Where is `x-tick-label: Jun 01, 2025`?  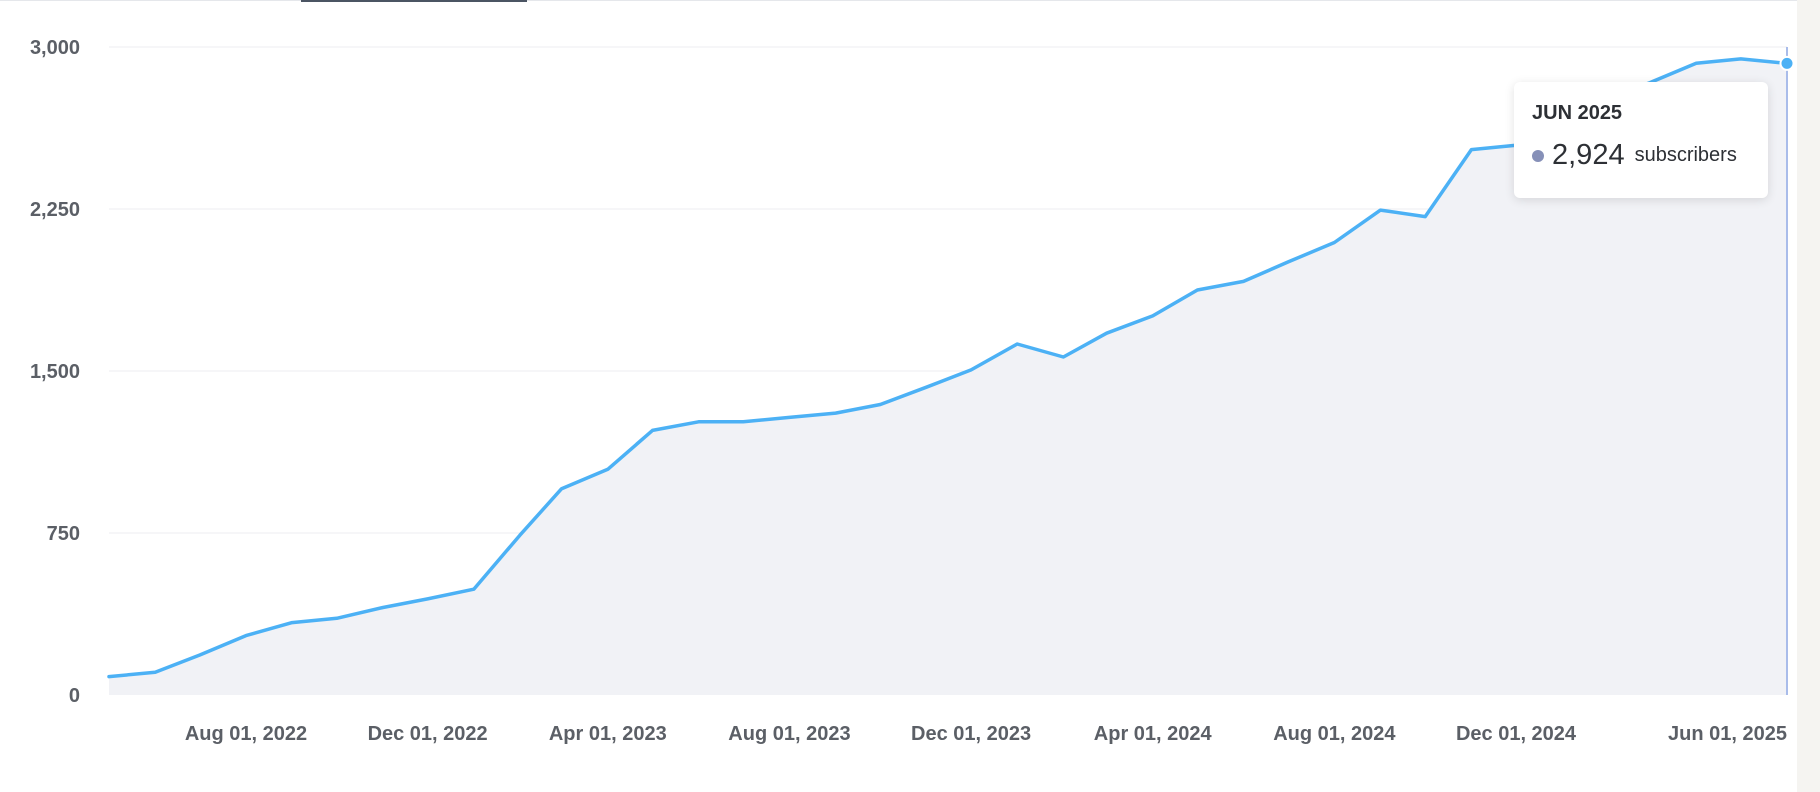
x-tick-label: Jun 01, 2025 is located at coordinates (1727, 734).